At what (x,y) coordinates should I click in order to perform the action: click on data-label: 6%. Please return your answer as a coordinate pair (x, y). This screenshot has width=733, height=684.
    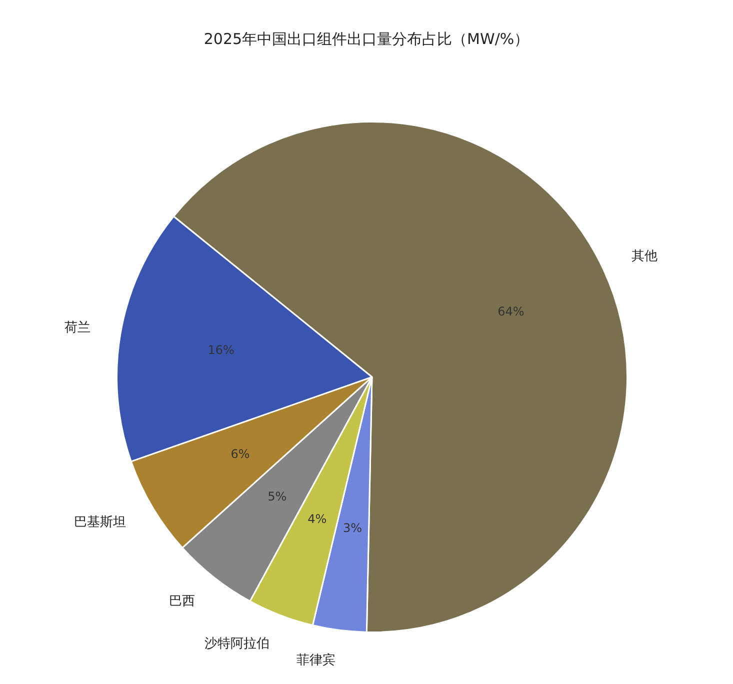
    Looking at the image, I should click on (240, 454).